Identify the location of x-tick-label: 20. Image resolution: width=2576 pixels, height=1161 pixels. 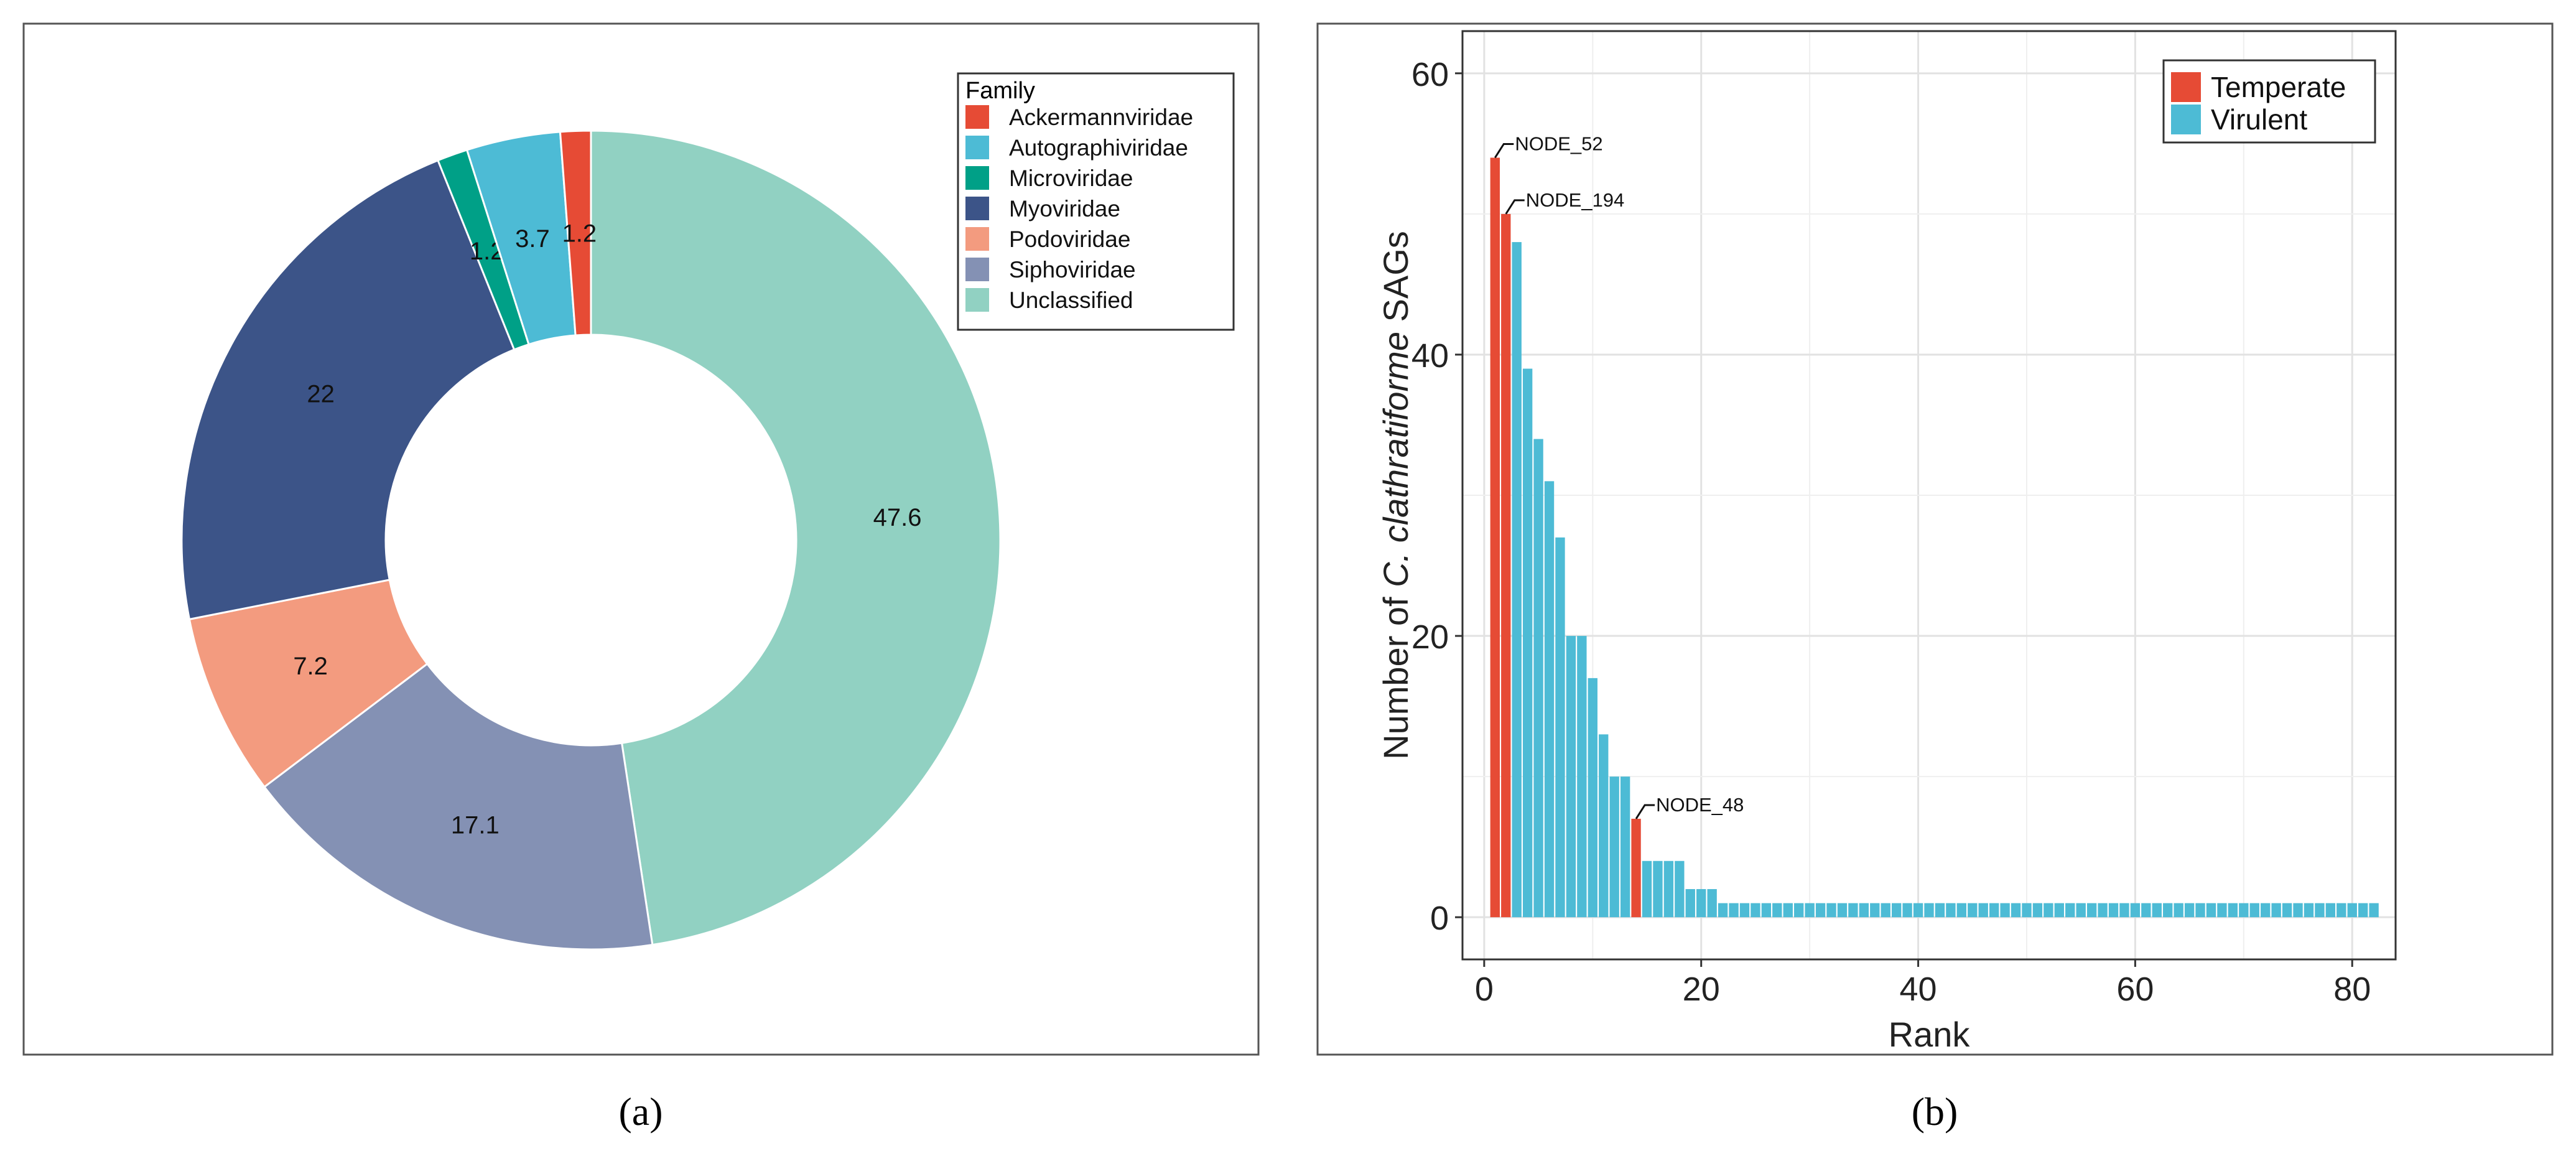
(1701, 990).